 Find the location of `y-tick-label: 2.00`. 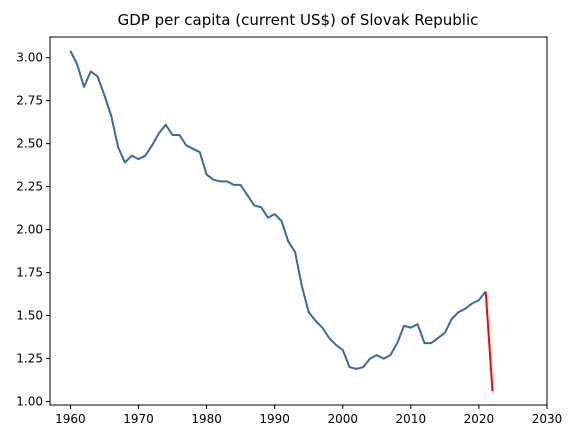

y-tick-label: 2.00 is located at coordinates (29, 230).